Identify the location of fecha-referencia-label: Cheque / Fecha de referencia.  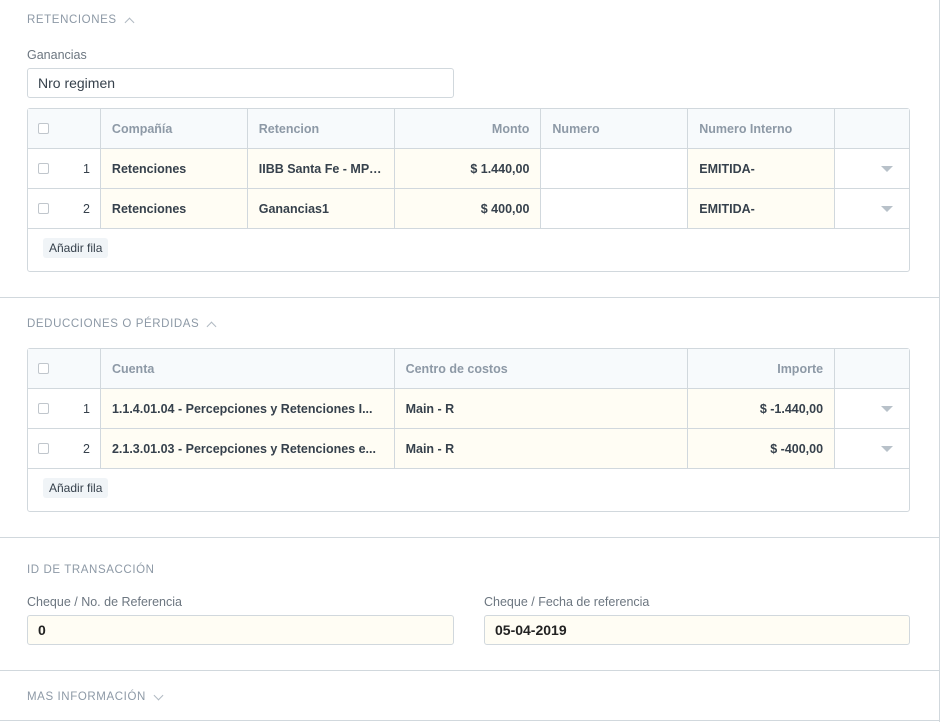
(567, 602).